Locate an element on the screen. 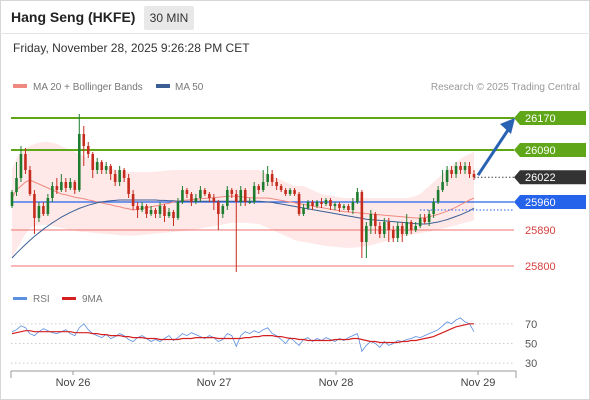 Image resolution: width=590 pixels, height=400 pixels. rsi-ma-line is located at coordinates (242, 333).